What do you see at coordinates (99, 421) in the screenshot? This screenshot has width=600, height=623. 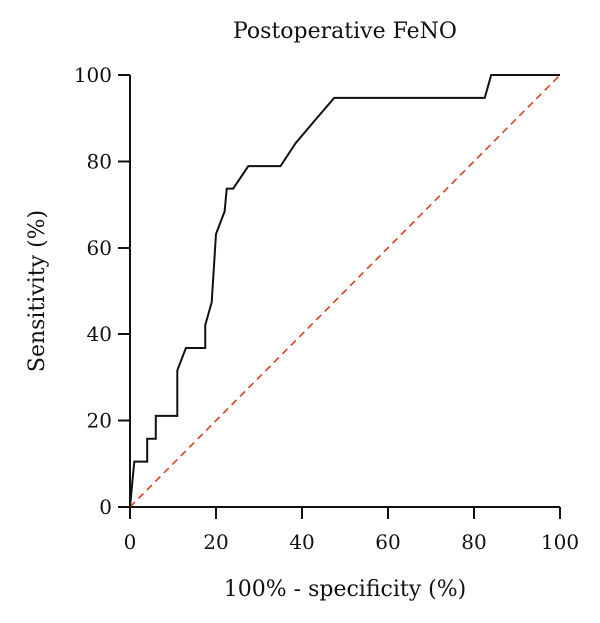 I see `y-tick-label: 20` at bounding box center [99, 421].